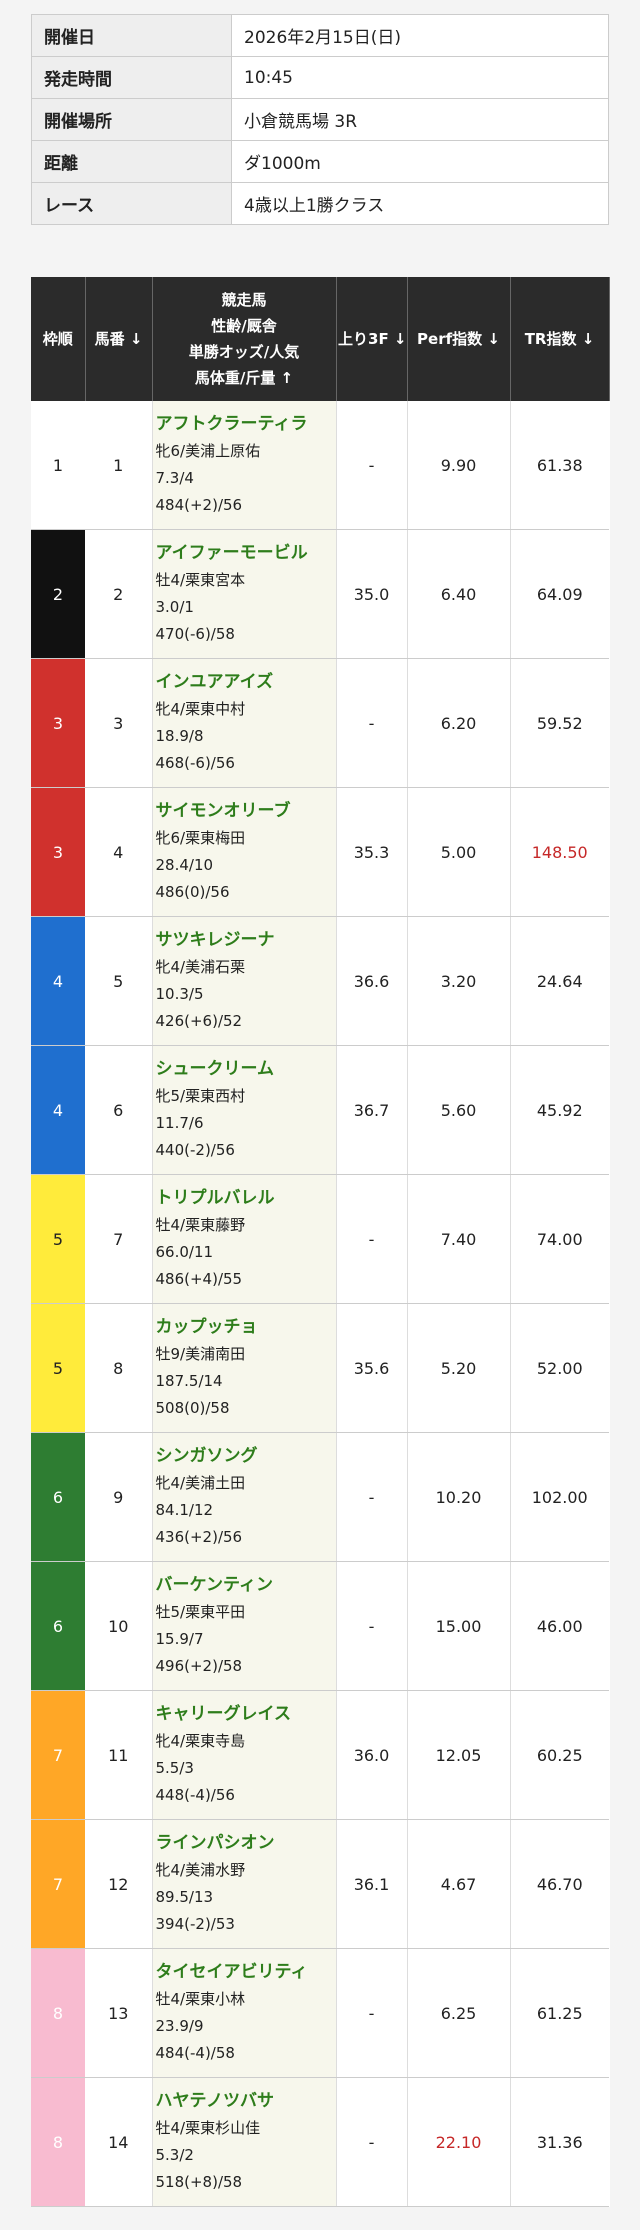 This screenshot has width=640, height=2230. Describe the element at coordinates (119, 2142) in the screenshot. I see `umaban: 14` at that location.